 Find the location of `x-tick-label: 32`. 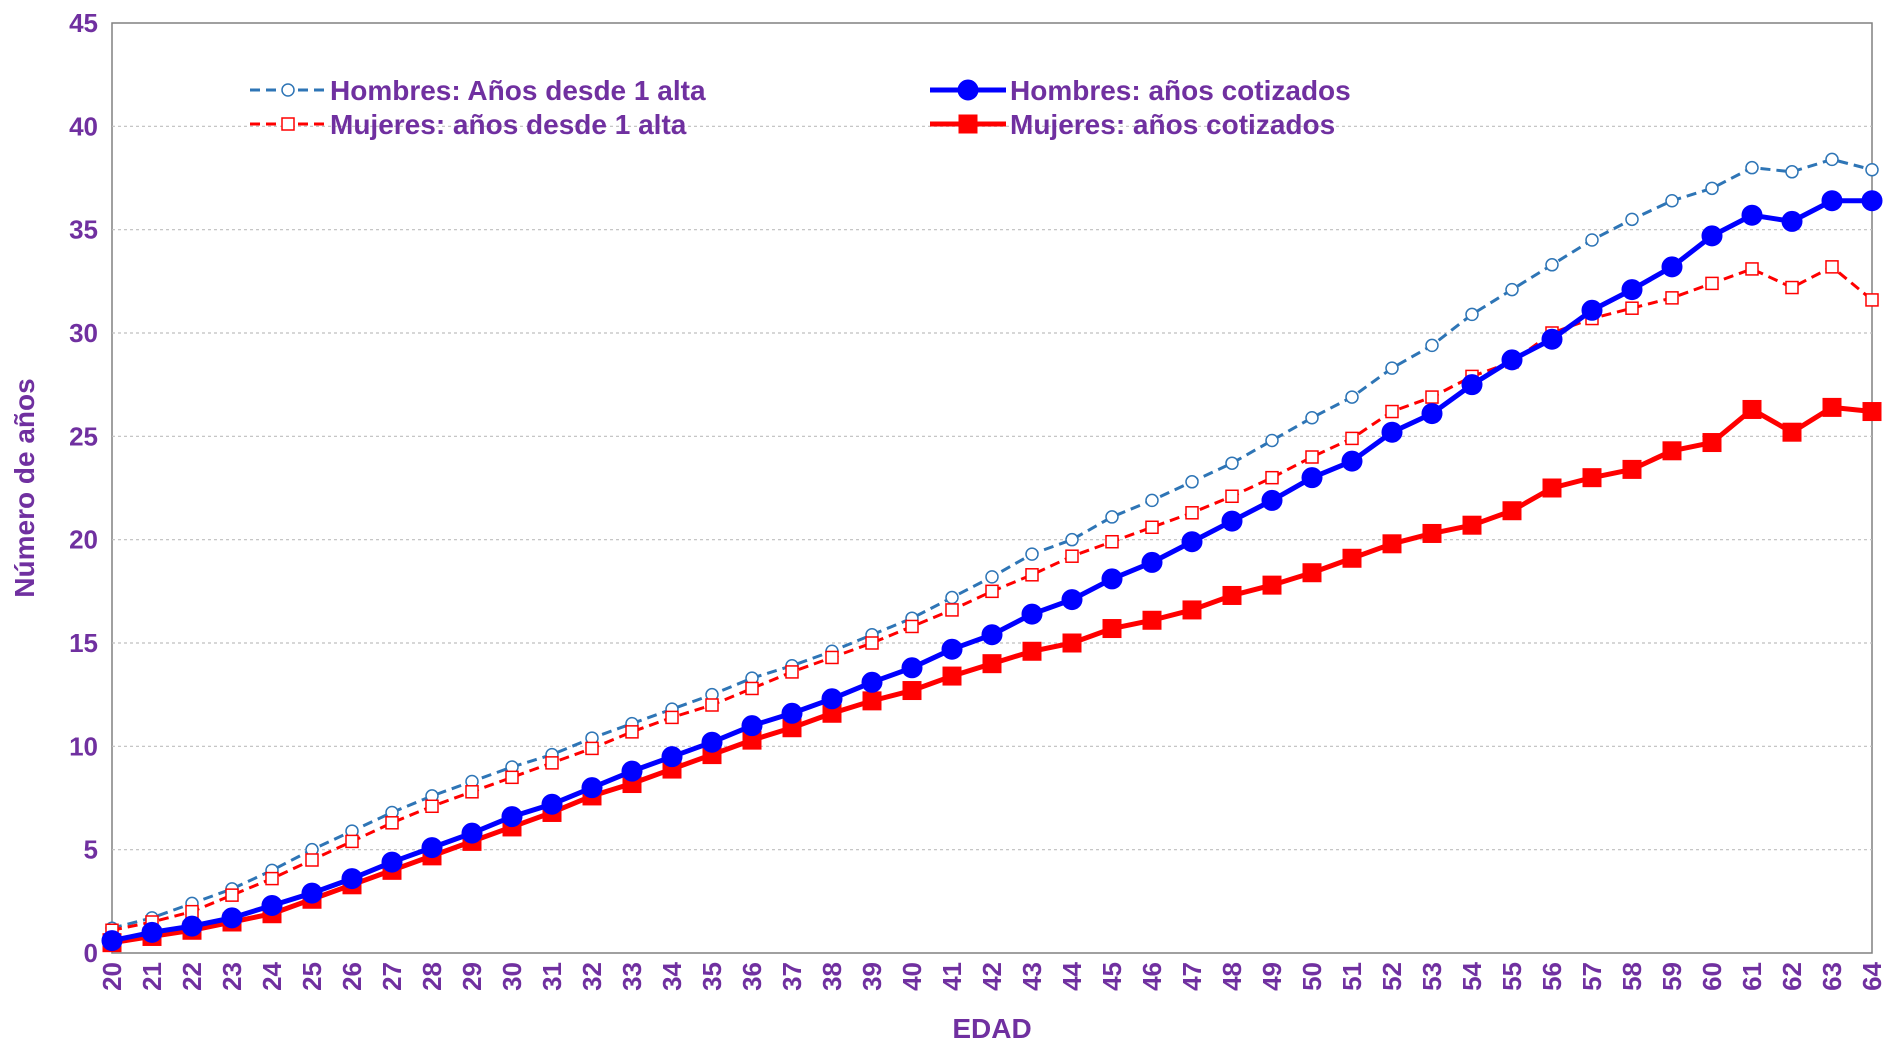

x-tick-label: 32 is located at coordinates (592, 976).